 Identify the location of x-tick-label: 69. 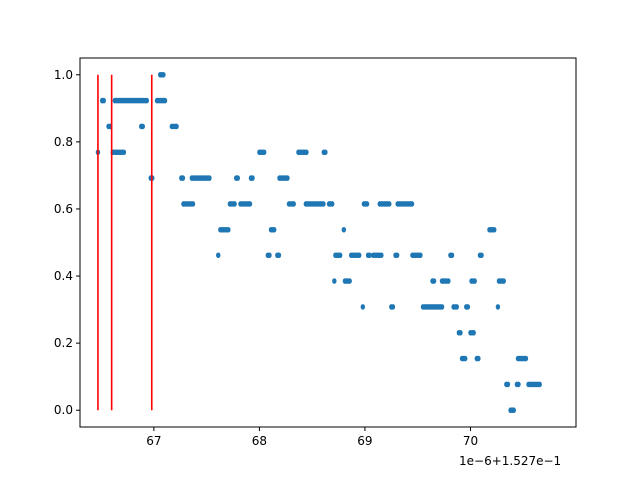
(364, 441).